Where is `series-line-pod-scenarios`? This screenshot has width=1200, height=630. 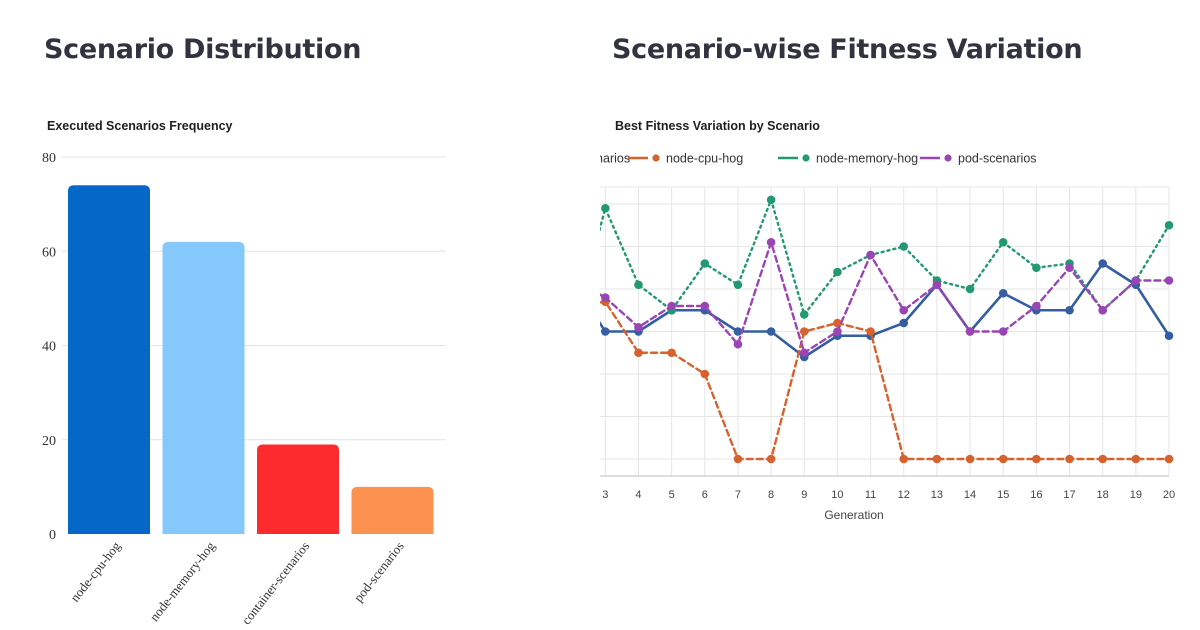 series-line-pod-scenarios is located at coordinates (885, 297).